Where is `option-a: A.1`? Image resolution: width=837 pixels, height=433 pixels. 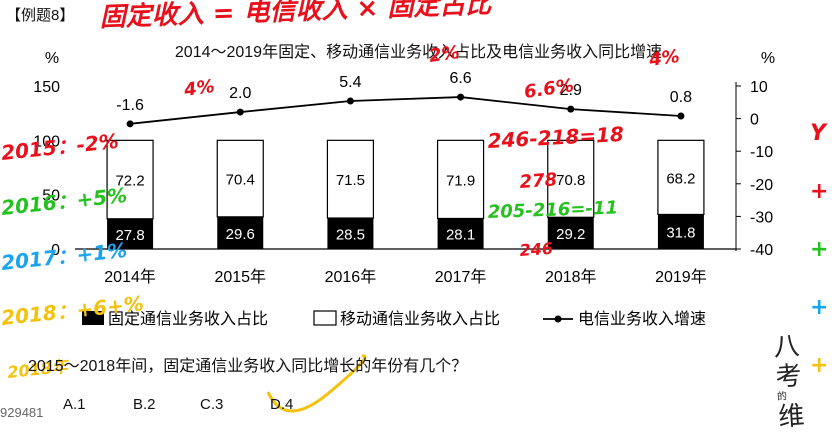
option-a: A.1 is located at coordinates (74, 404).